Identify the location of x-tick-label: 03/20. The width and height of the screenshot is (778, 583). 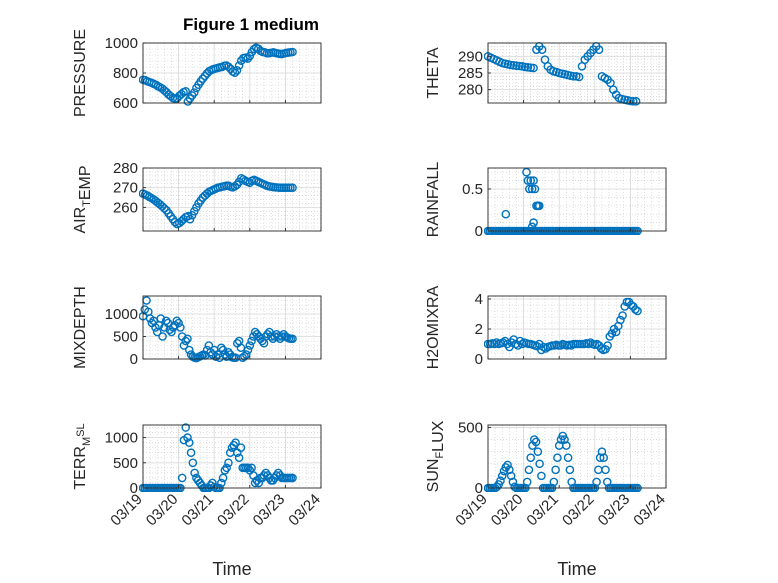
(162, 510).